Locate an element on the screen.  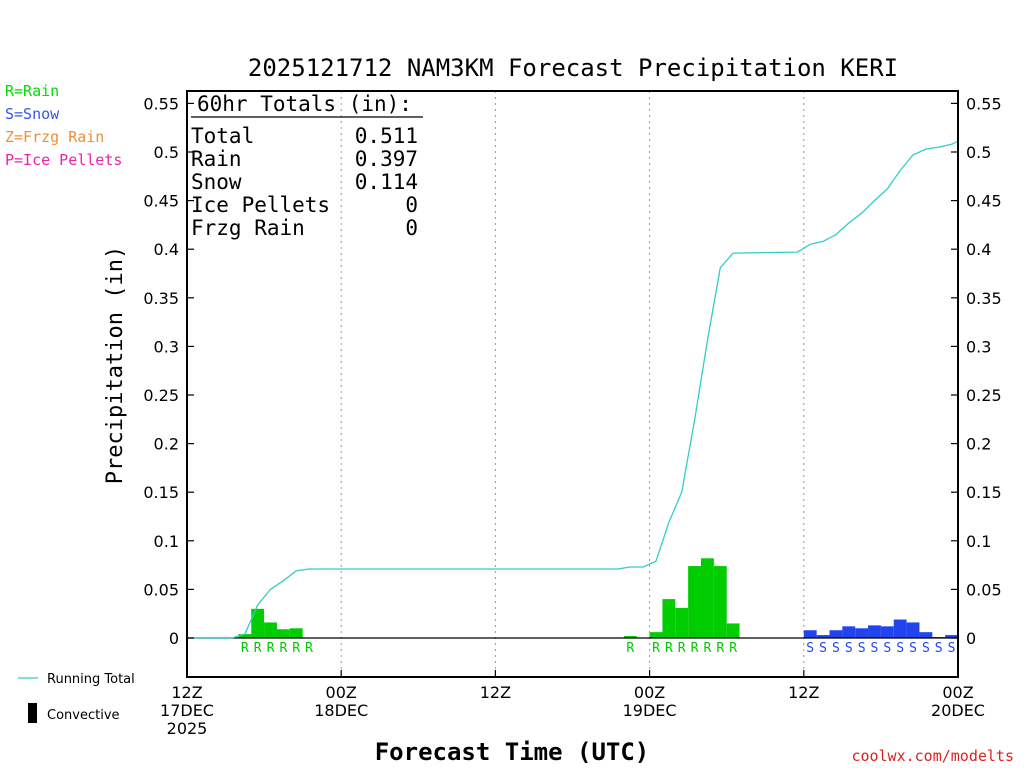
totals-row-label: Frzg Rain is located at coordinates (248, 228).